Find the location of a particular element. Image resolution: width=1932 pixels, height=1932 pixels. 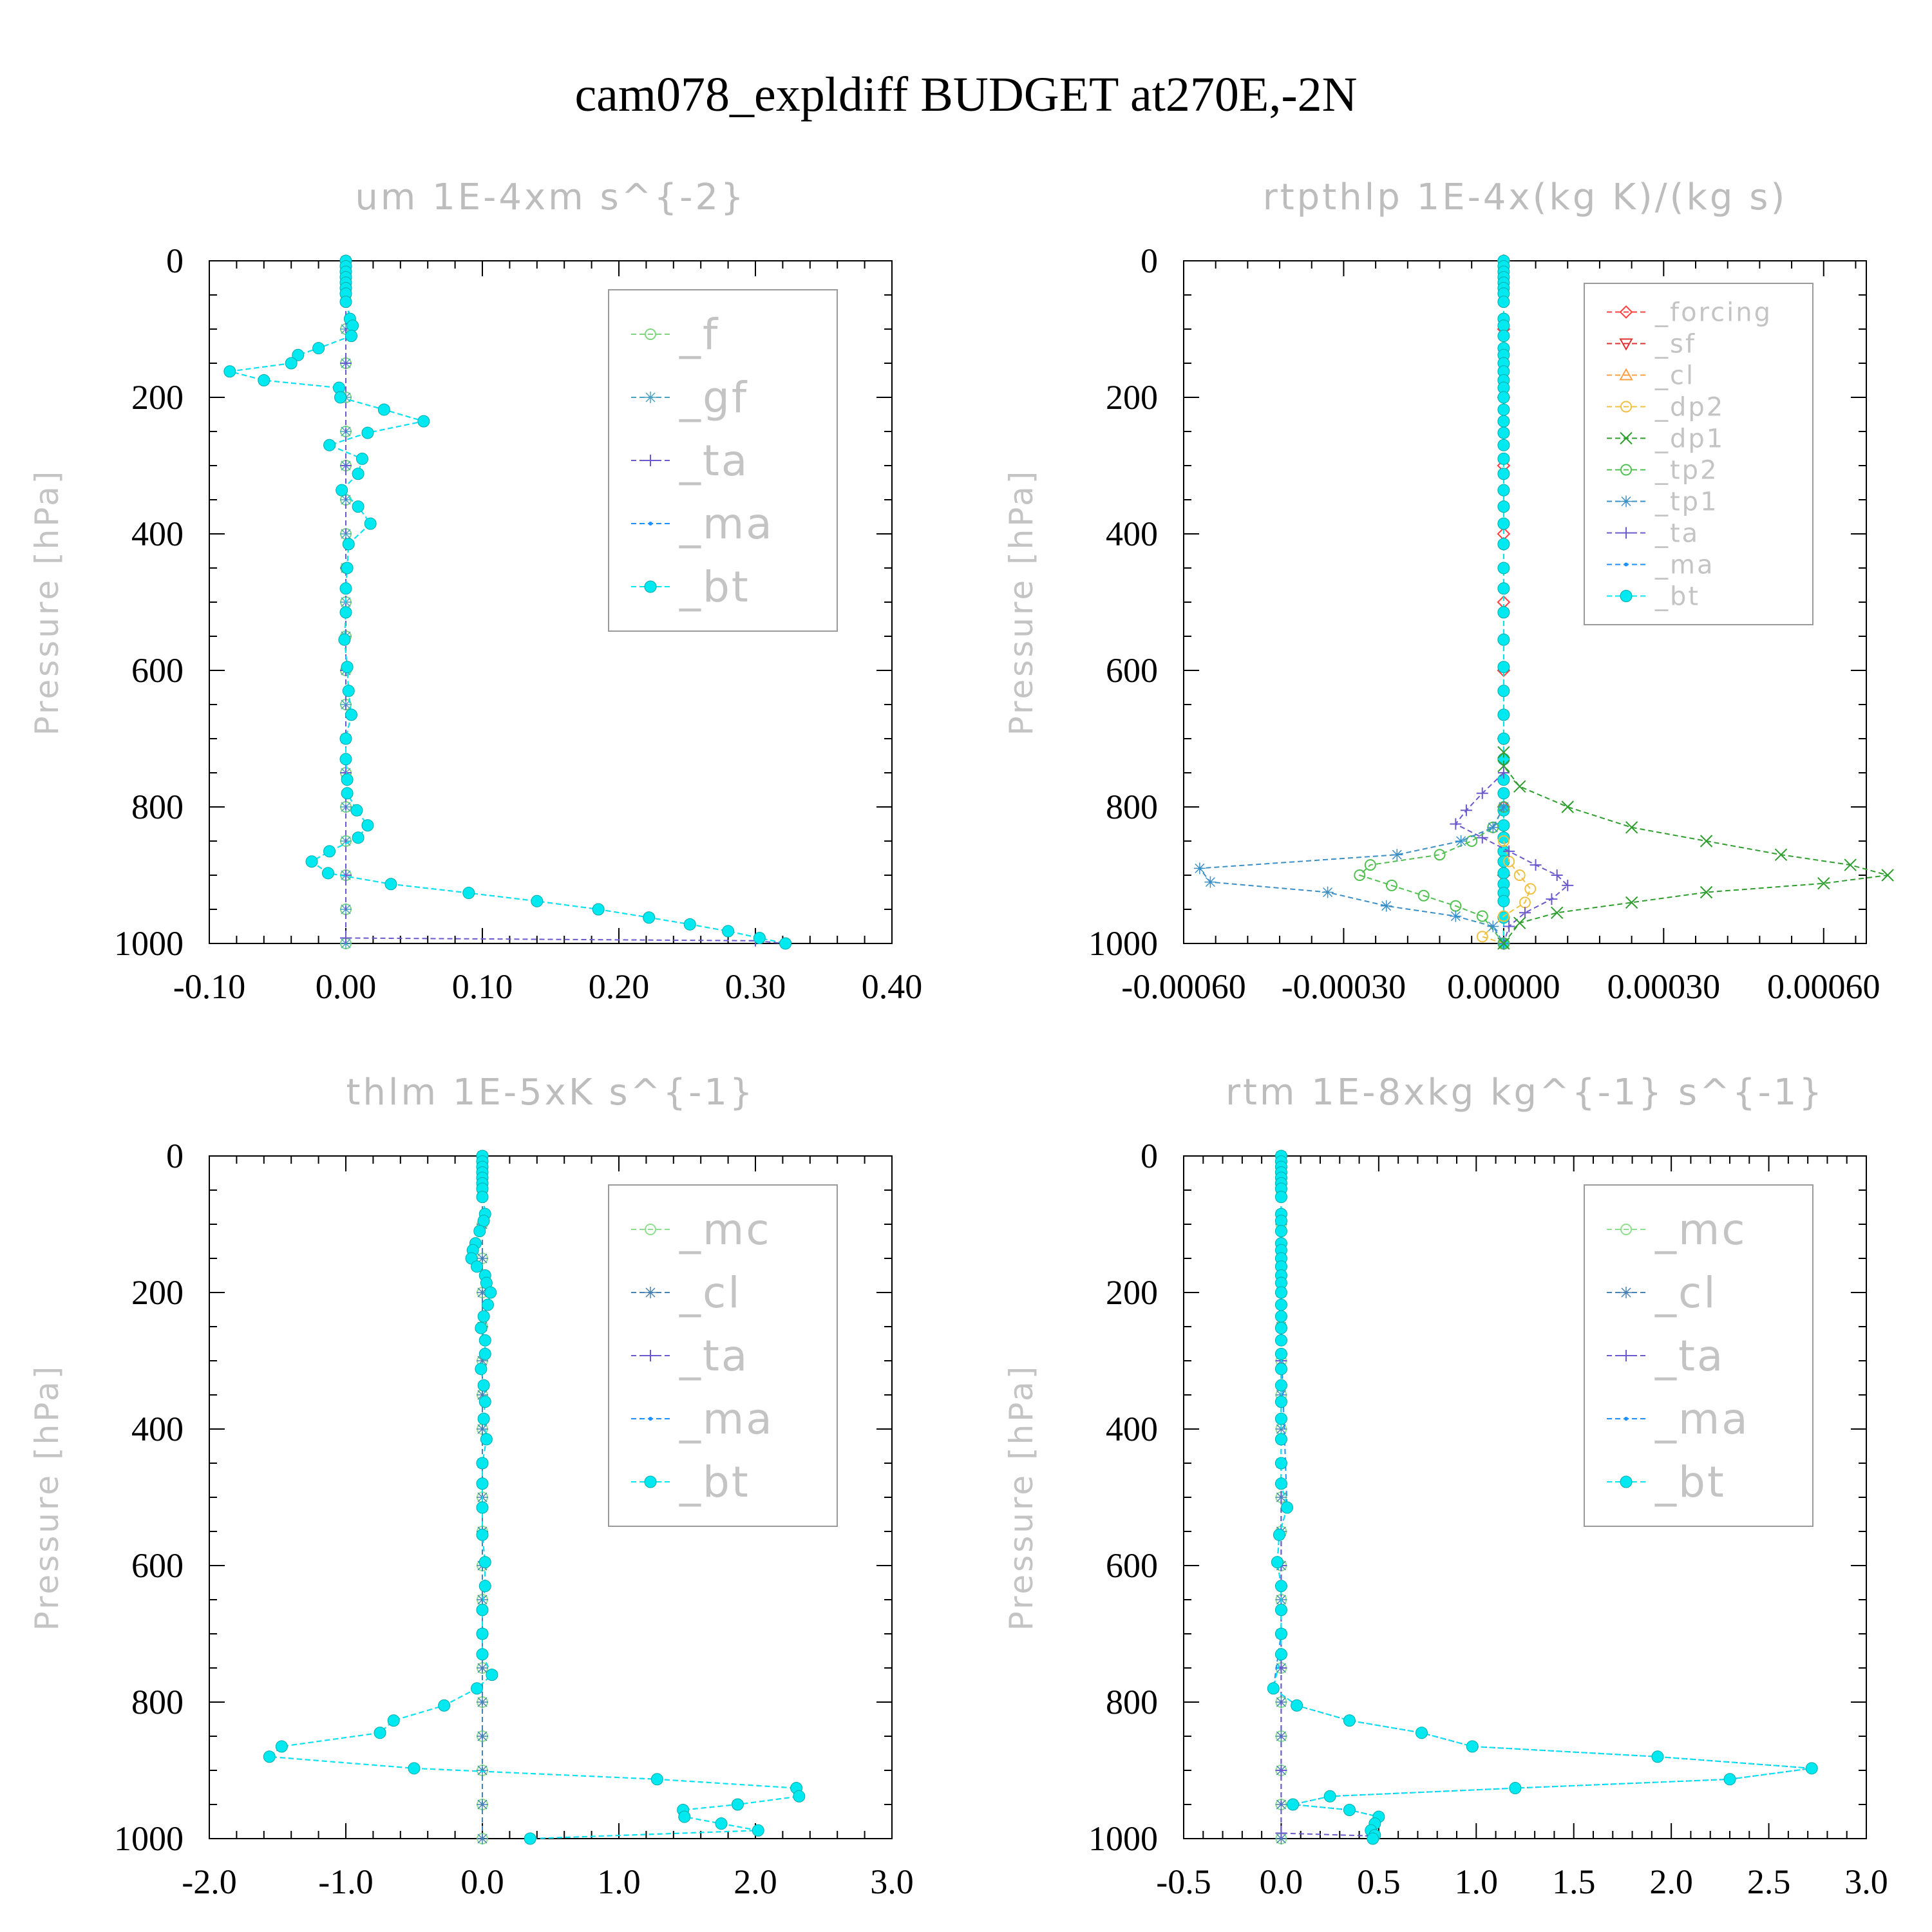

x-tick-label: 0.30 is located at coordinates (755, 986).